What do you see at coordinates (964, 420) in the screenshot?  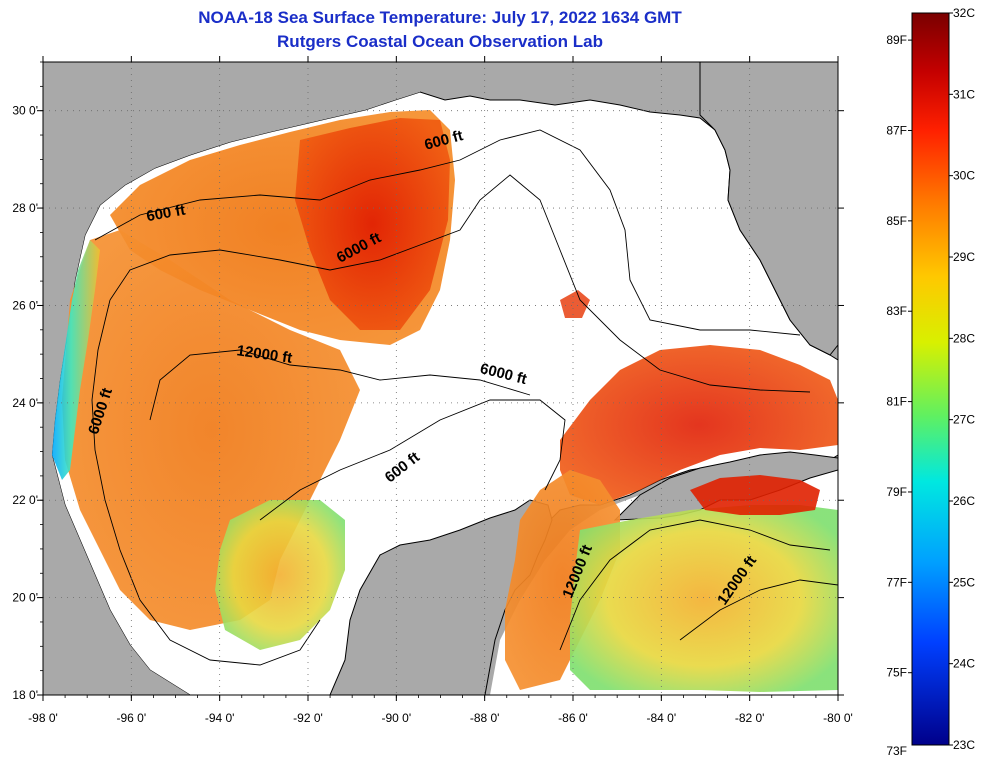 I see `colorbar-c-label: 27C` at bounding box center [964, 420].